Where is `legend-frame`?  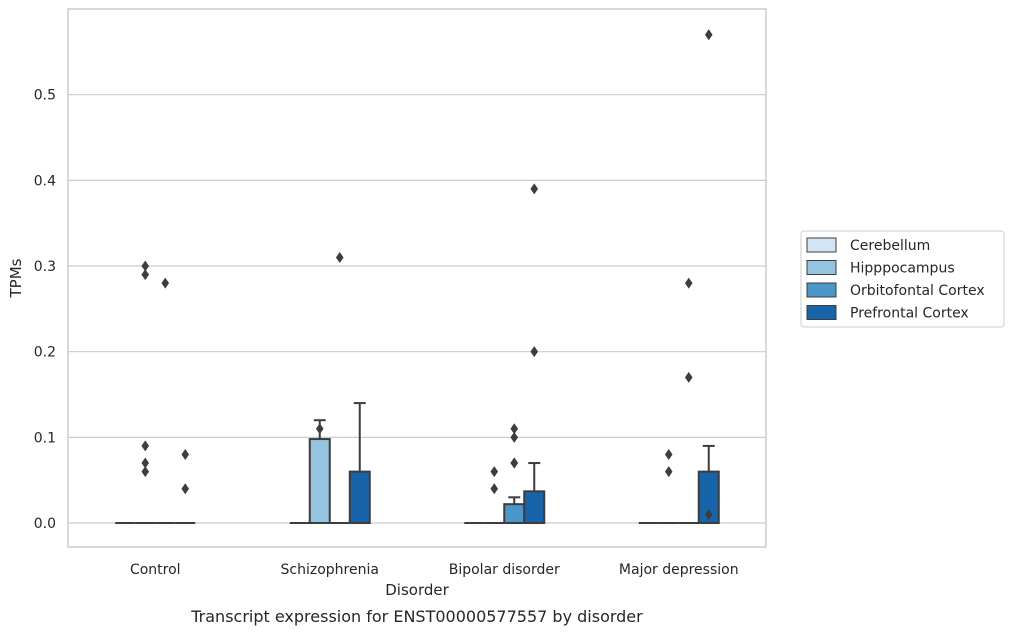
legend-frame is located at coordinates (902, 279).